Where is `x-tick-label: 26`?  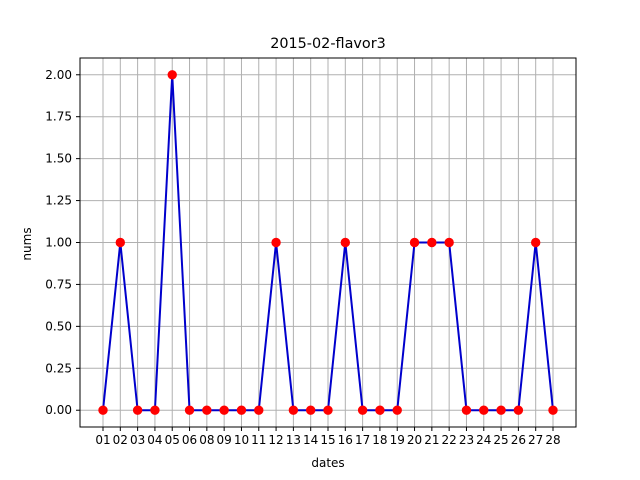
x-tick-label: 26 is located at coordinates (518, 440).